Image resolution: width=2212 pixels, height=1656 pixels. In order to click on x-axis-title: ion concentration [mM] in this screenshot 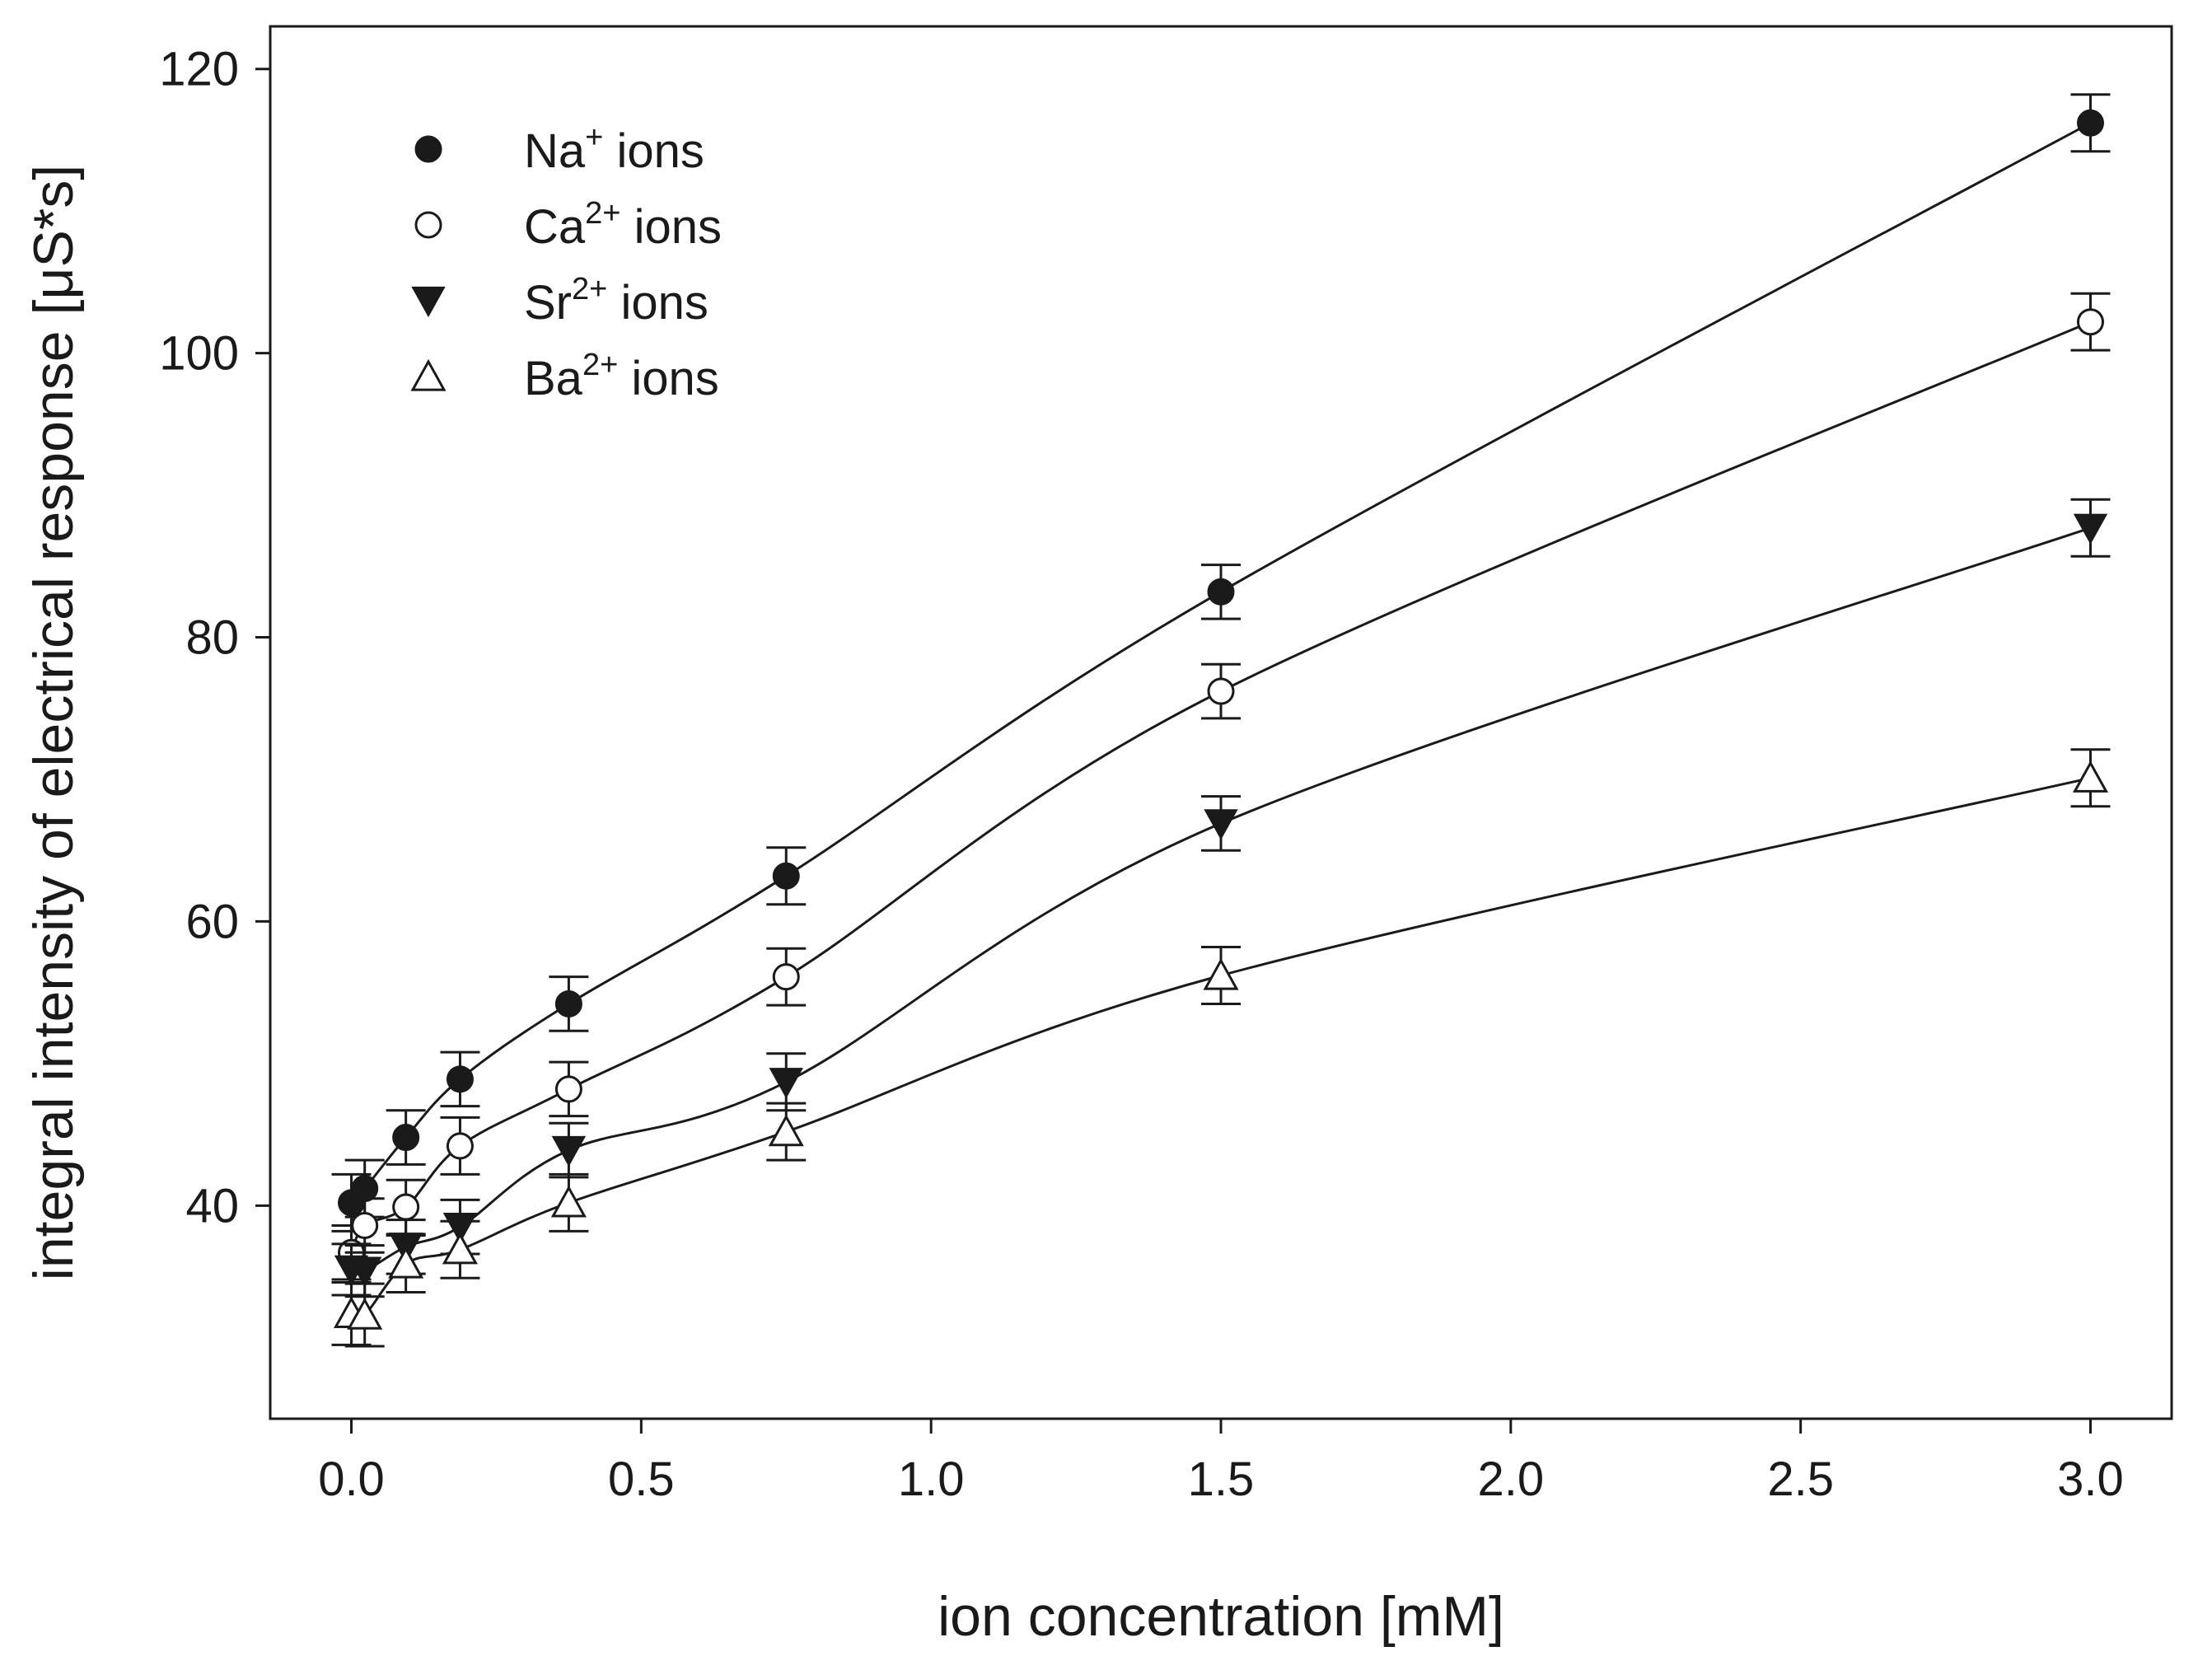, I will do `click(1221, 1616)`.